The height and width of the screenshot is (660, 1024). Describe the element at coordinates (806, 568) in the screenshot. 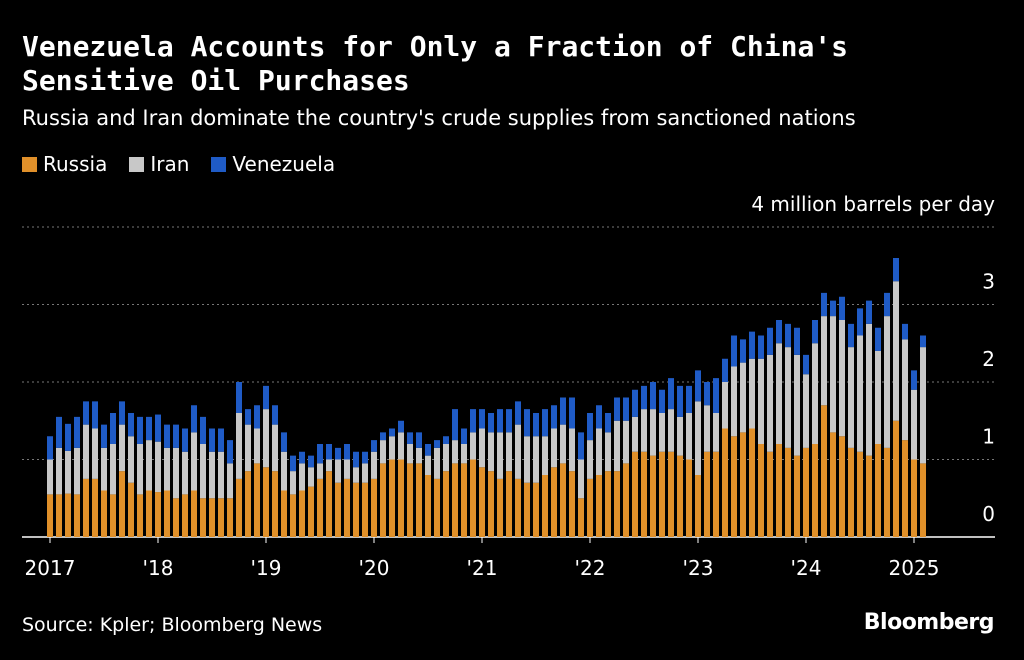

I see `x-tick-label: '24` at that location.